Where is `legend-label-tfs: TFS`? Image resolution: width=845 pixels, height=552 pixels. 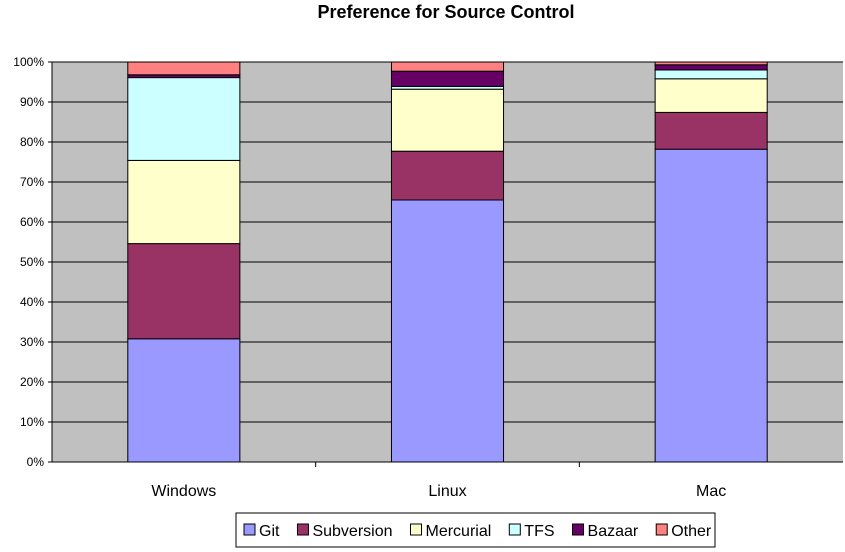
legend-label-tfs: TFS is located at coordinates (539, 531).